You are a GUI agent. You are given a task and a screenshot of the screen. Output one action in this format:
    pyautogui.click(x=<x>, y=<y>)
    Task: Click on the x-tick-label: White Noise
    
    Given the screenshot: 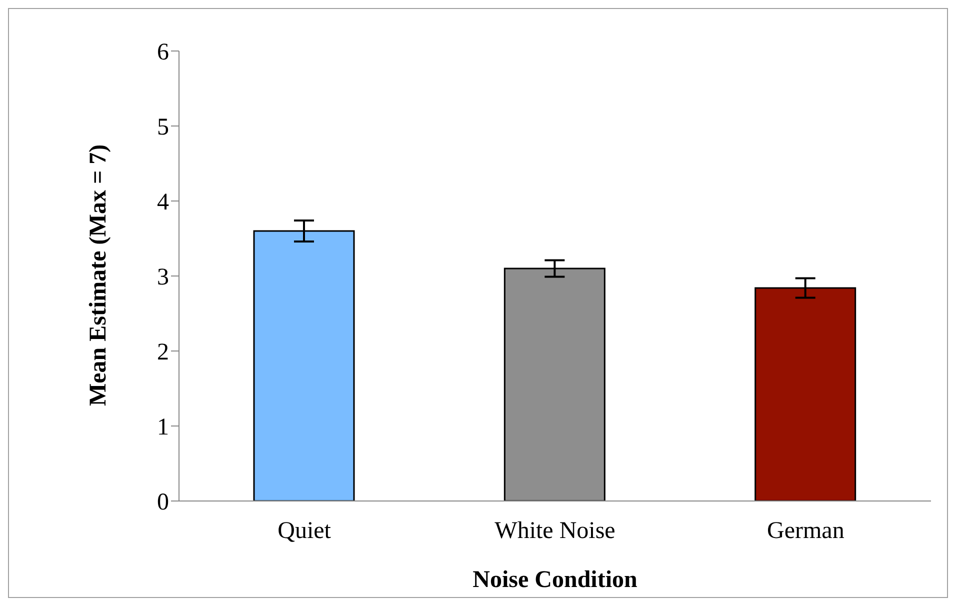 What is the action you would take?
    pyautogui.click(x=555, y=531)
    